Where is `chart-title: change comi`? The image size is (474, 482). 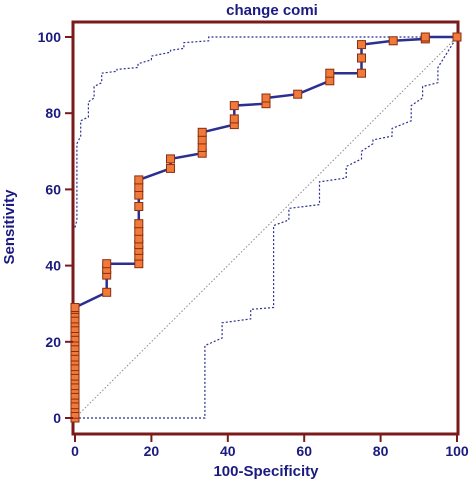
chart-title: change comi is located at coordinates (272, 10).